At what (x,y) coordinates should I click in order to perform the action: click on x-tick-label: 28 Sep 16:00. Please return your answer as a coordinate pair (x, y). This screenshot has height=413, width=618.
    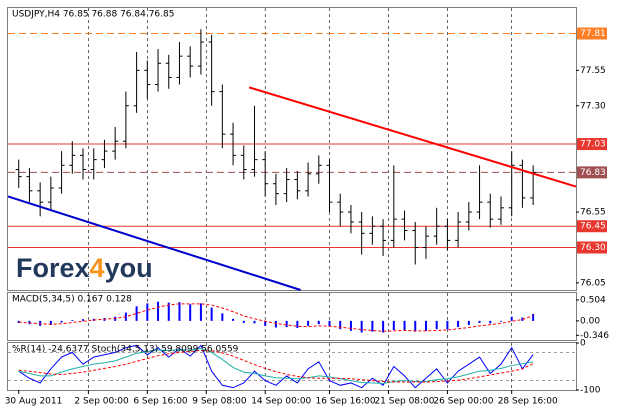
    Looking at the image, I should click on (528, 402).